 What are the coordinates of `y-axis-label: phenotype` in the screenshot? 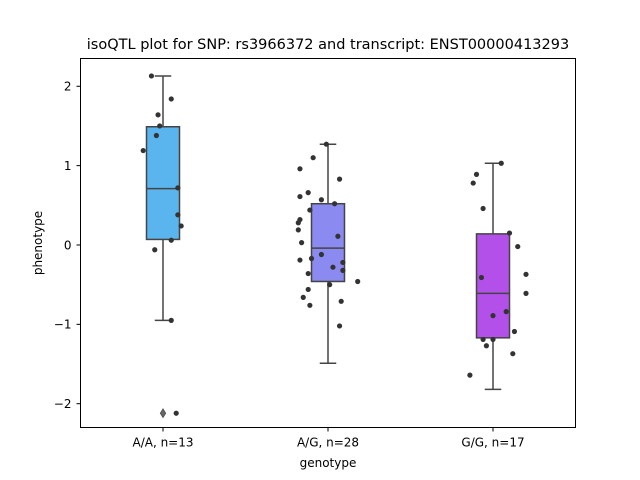 It's located at (38, 243).